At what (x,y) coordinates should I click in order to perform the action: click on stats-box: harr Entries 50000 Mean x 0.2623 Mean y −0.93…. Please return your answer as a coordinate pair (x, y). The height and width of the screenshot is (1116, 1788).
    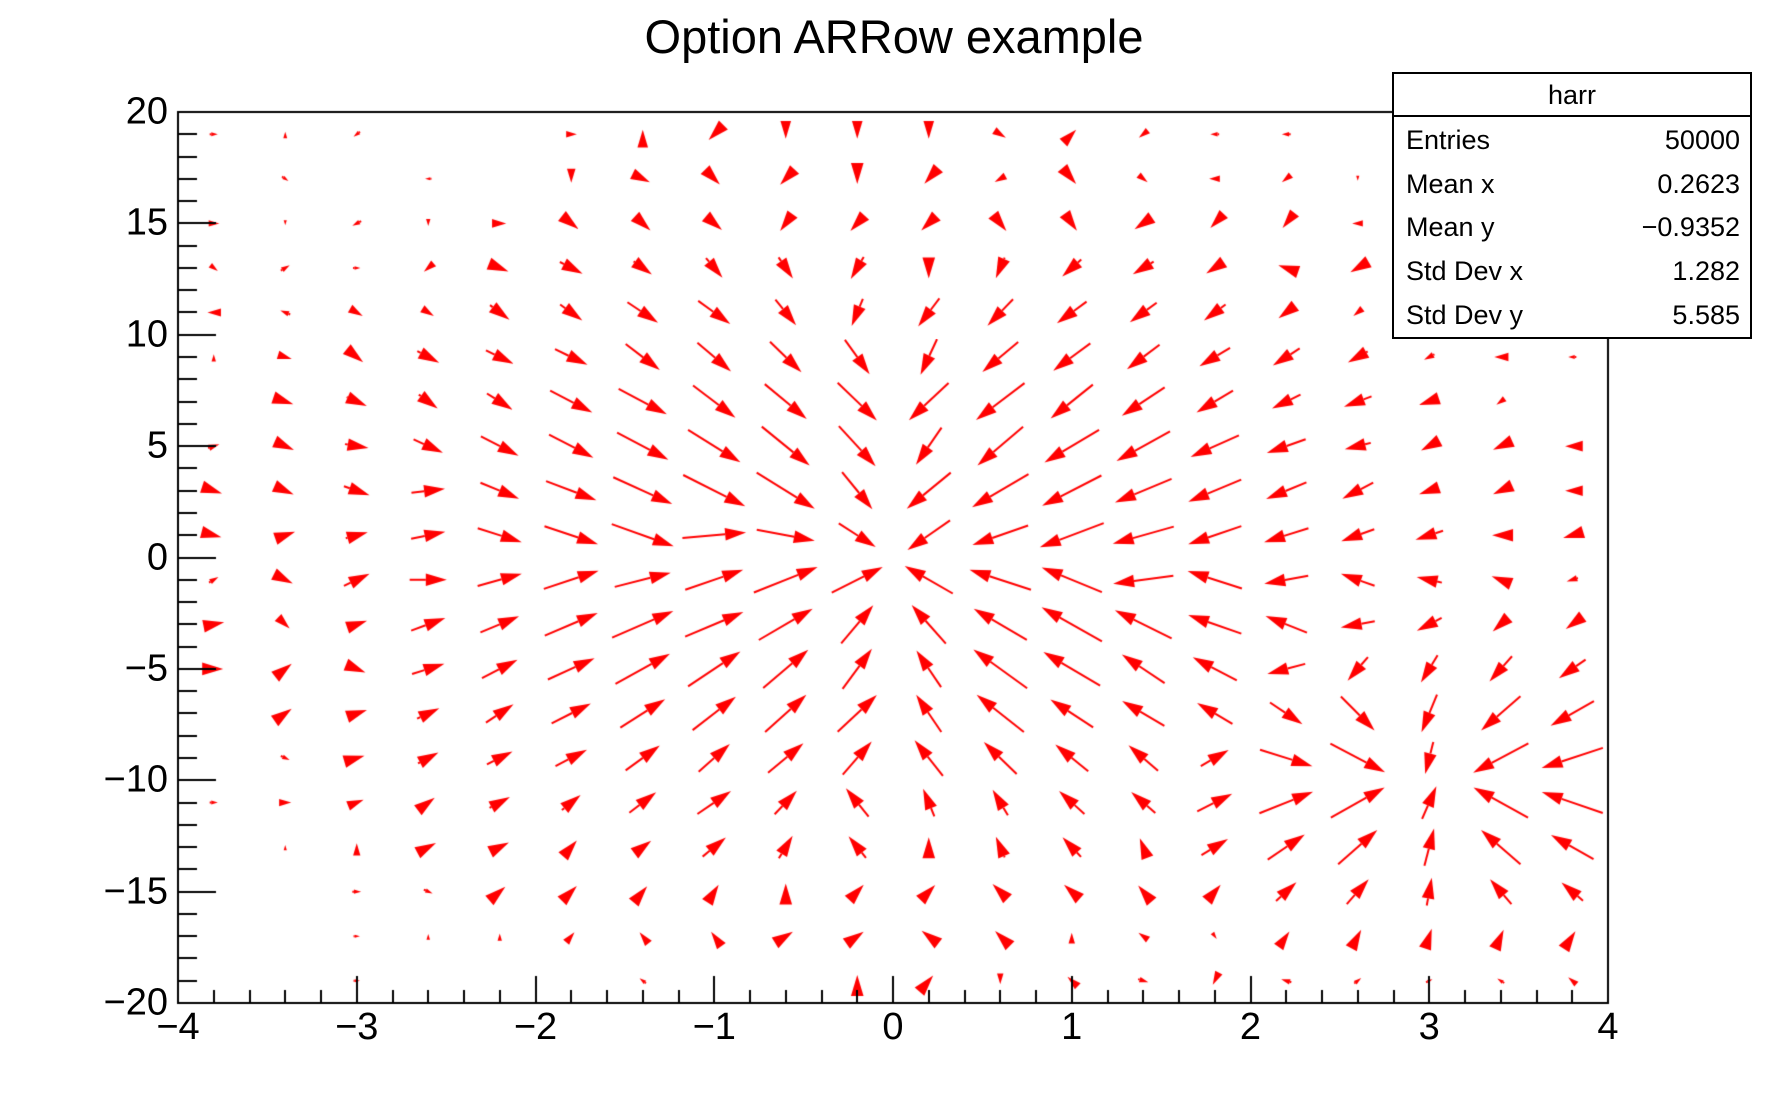
    Looking at the image, I should click on (1572, 205).